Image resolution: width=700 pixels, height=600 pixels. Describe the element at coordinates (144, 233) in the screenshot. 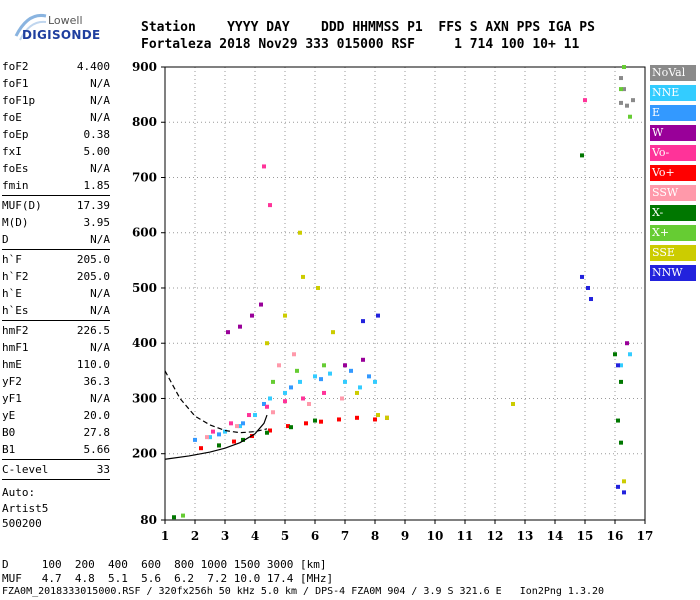

I see `y-tick-label: 600` at that location.